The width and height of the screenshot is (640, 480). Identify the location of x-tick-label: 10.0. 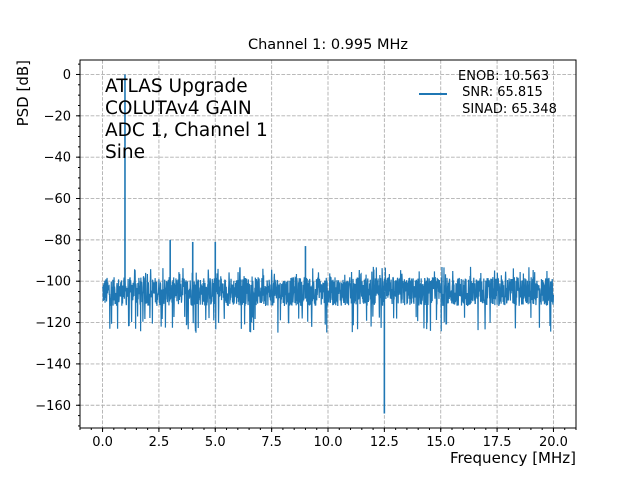
(328, 442).